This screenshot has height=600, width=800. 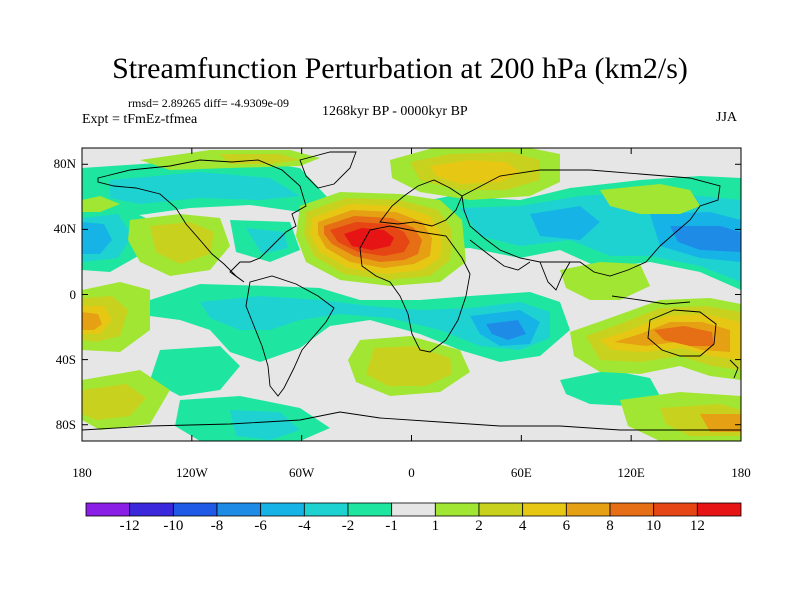 I want to click on colorbar-label: 2, so click(x=479, y=526).